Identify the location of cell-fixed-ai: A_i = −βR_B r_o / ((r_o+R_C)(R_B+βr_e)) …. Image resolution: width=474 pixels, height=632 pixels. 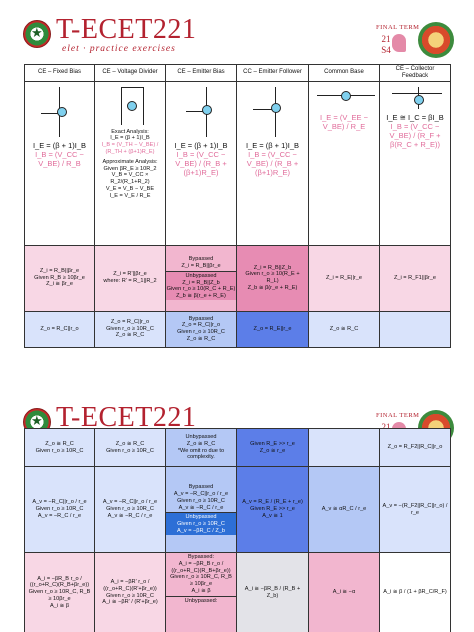
(59, 592).